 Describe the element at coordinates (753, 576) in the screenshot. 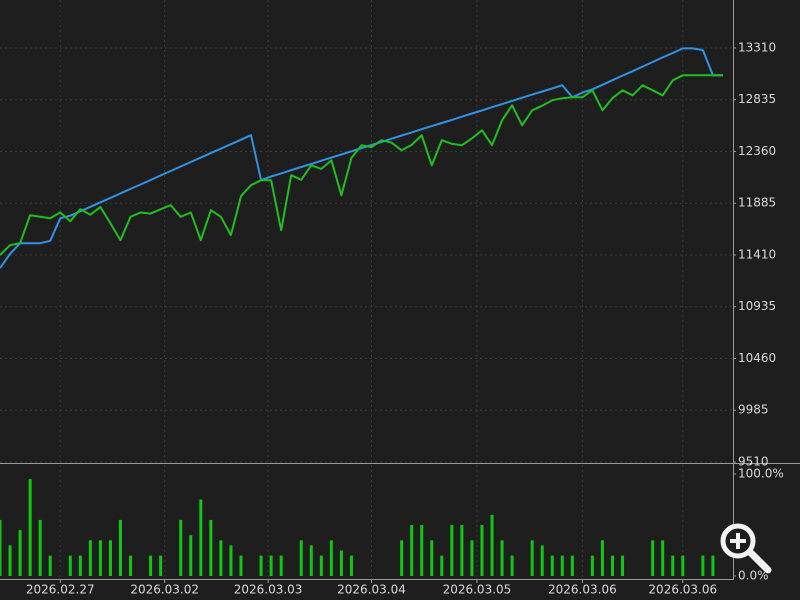

I see `y-tick-label: 0.0%` at that location.